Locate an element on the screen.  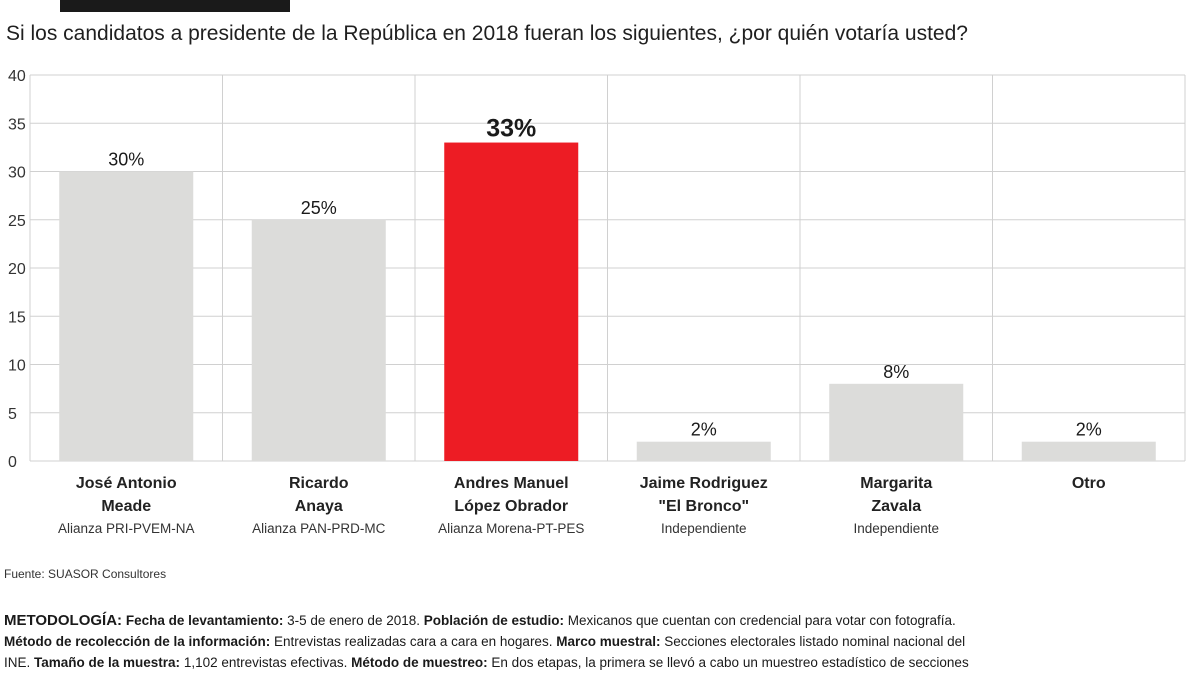
data-label: 30% is located at coordinates (126, 160).